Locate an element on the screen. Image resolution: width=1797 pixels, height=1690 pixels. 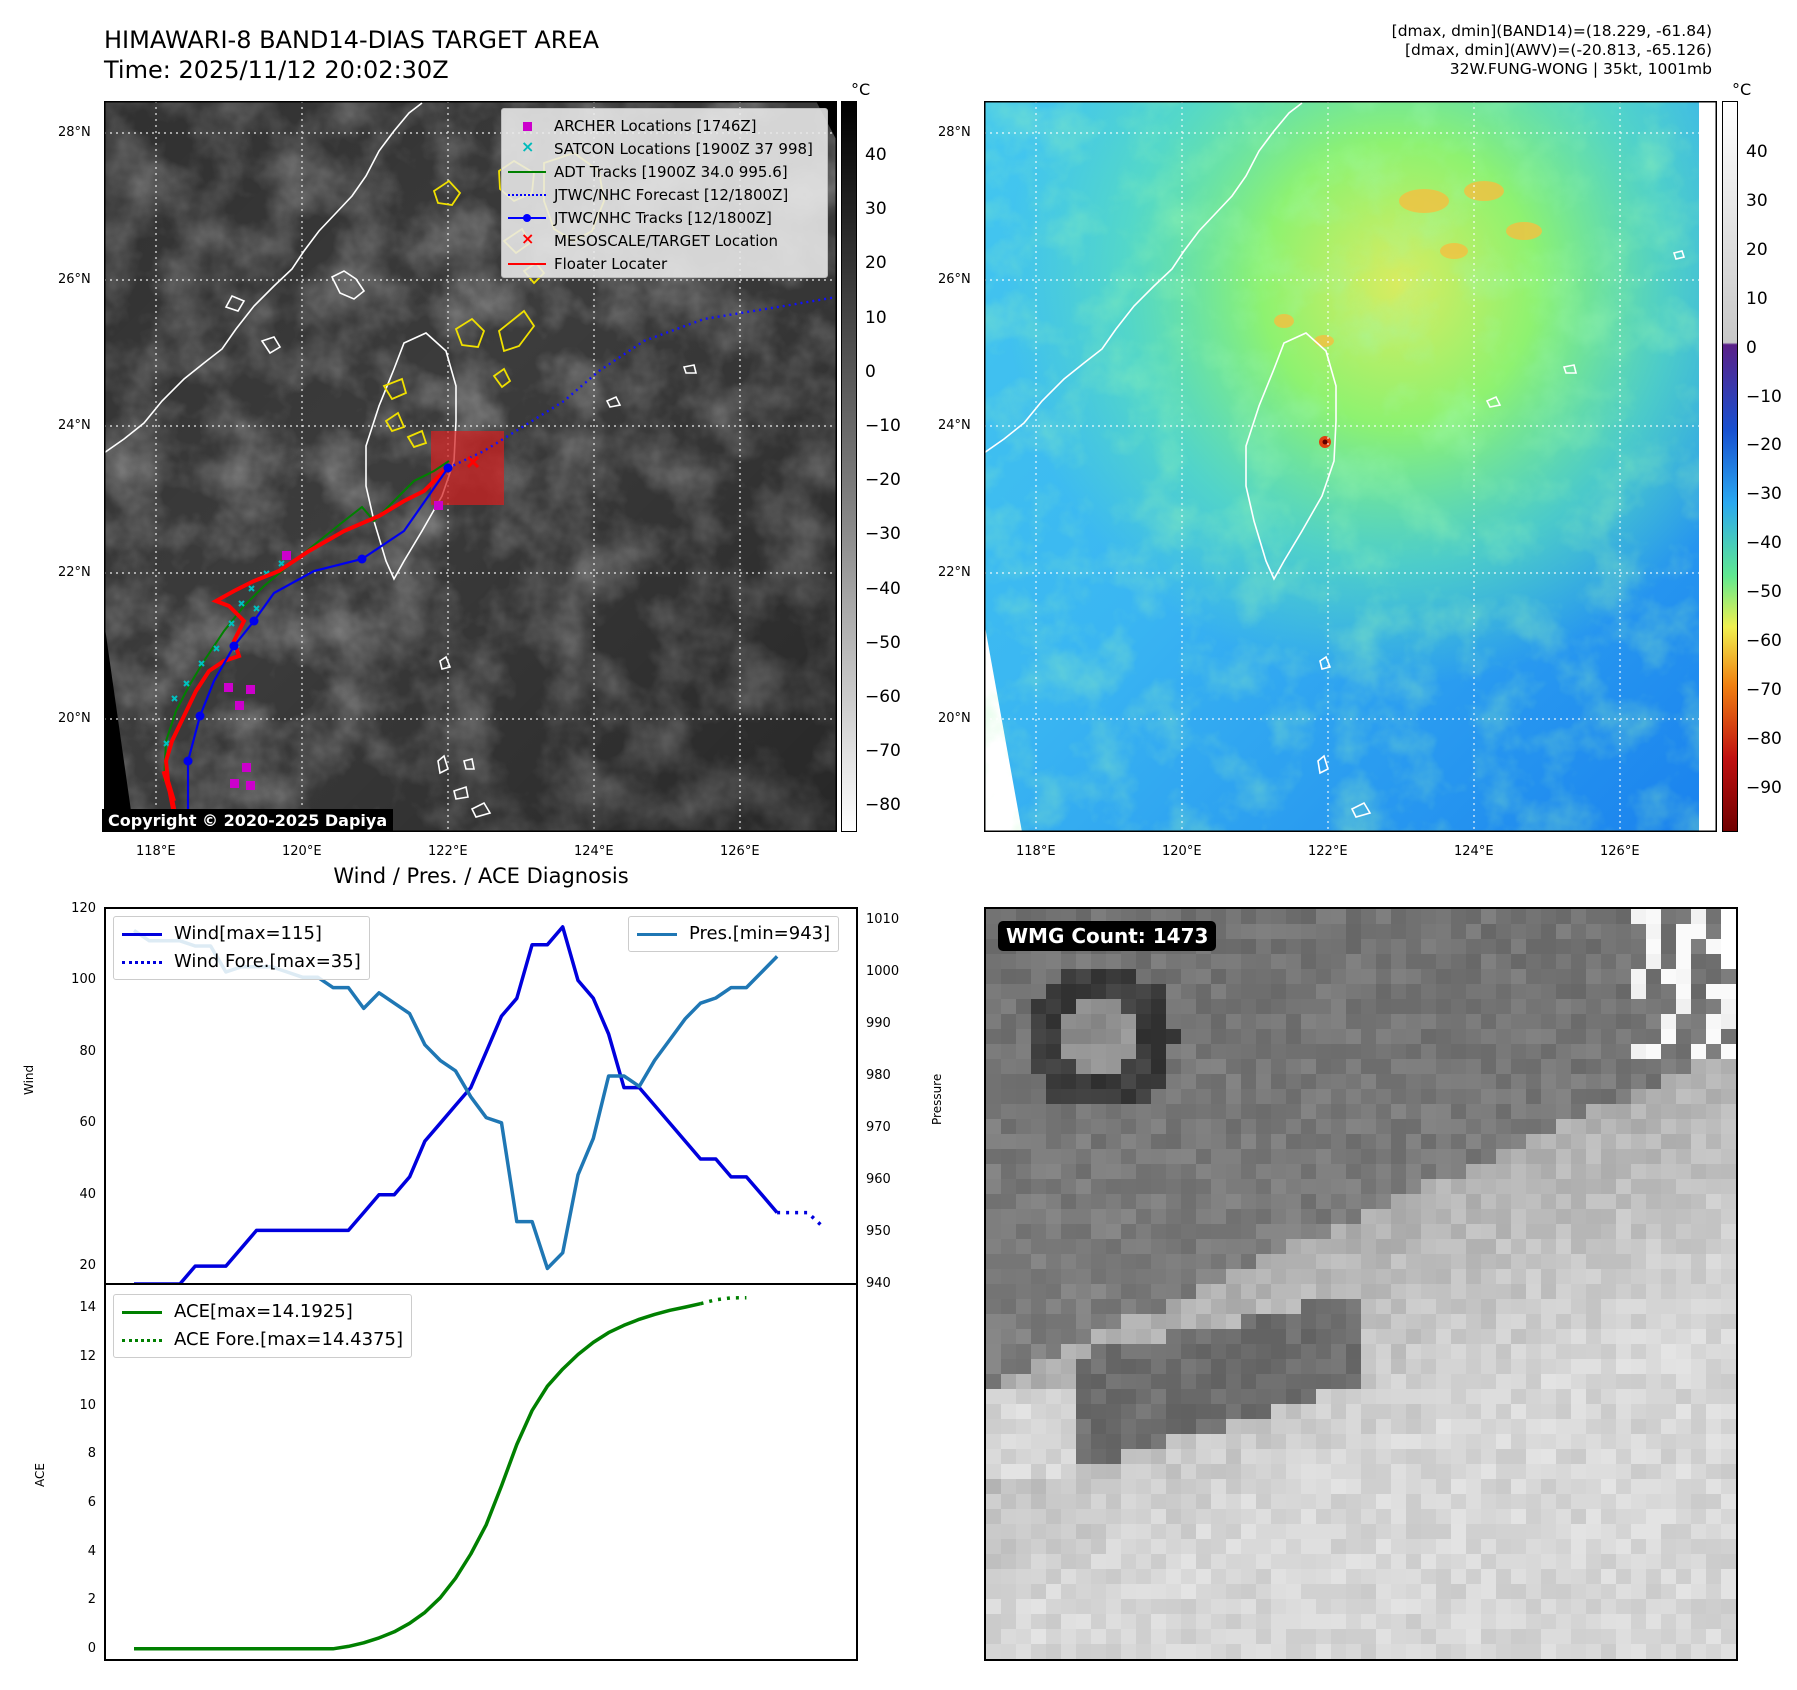
awv-colorbar-tick: −20 is located at coordinates (1764, 445).